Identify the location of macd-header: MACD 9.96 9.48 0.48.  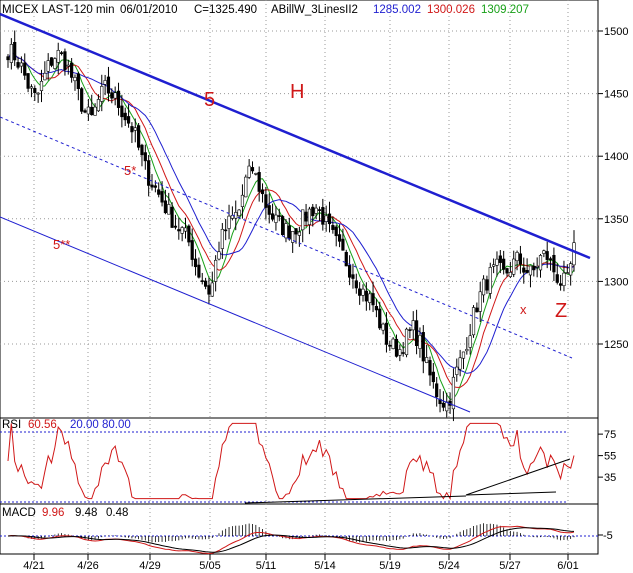
(65, 513).